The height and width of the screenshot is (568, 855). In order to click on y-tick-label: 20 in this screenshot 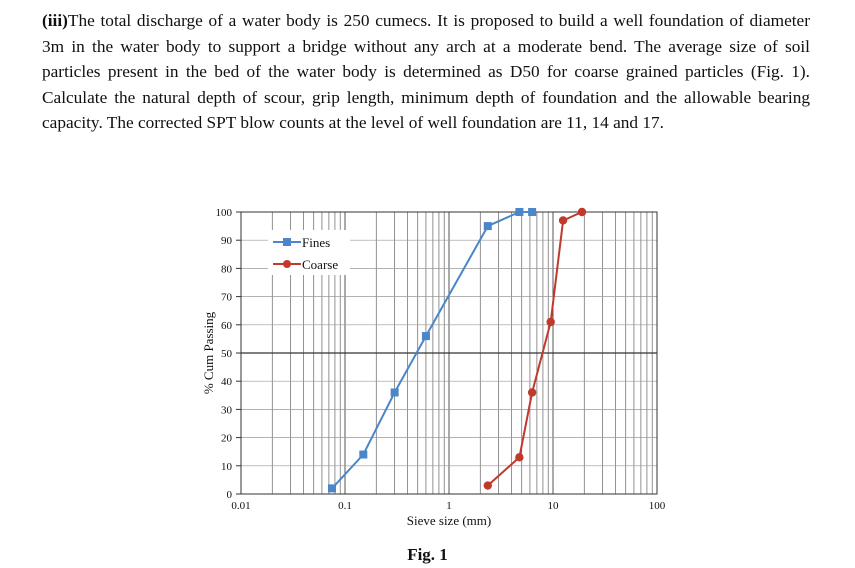, I will do `click(227, 439)`.